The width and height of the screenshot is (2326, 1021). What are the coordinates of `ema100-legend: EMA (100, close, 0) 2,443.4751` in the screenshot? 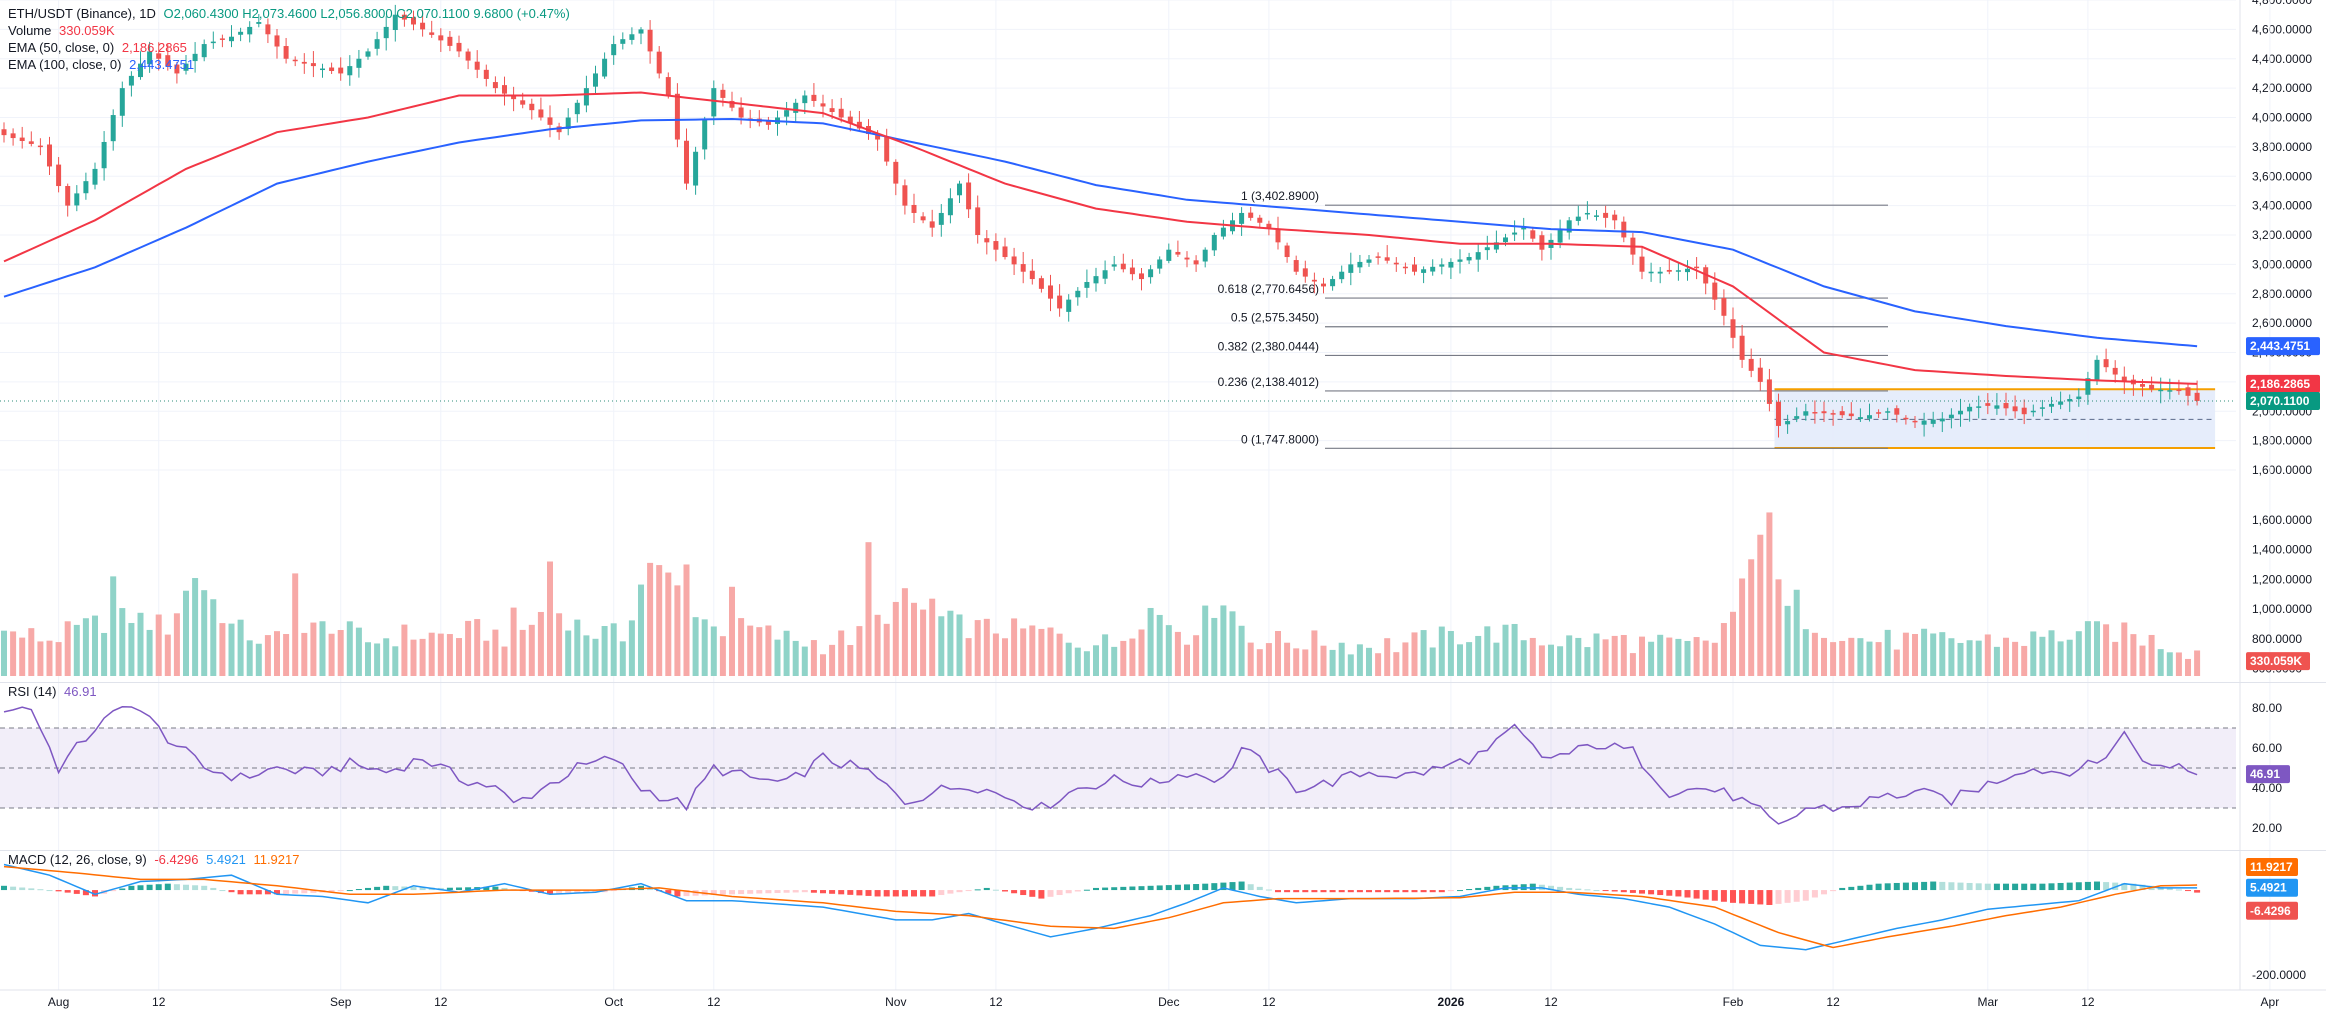 It's located at (101, 65).